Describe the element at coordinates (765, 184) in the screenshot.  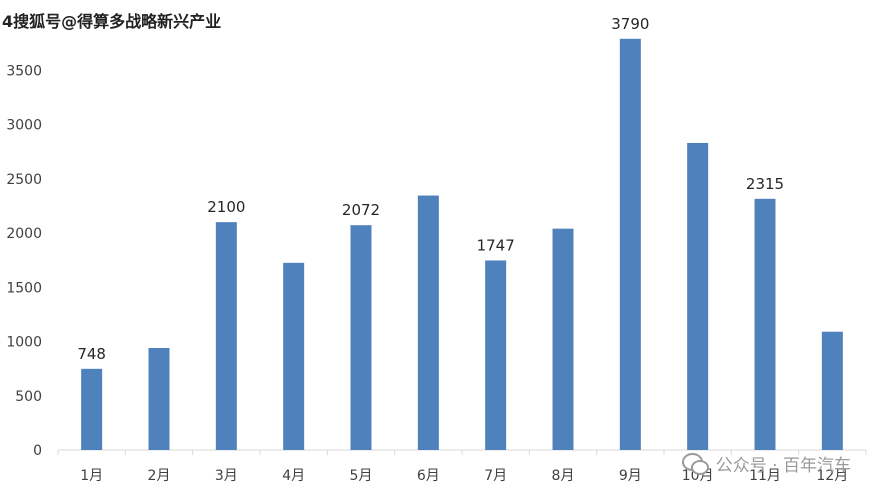
I see `data-label: 2315` at that location.